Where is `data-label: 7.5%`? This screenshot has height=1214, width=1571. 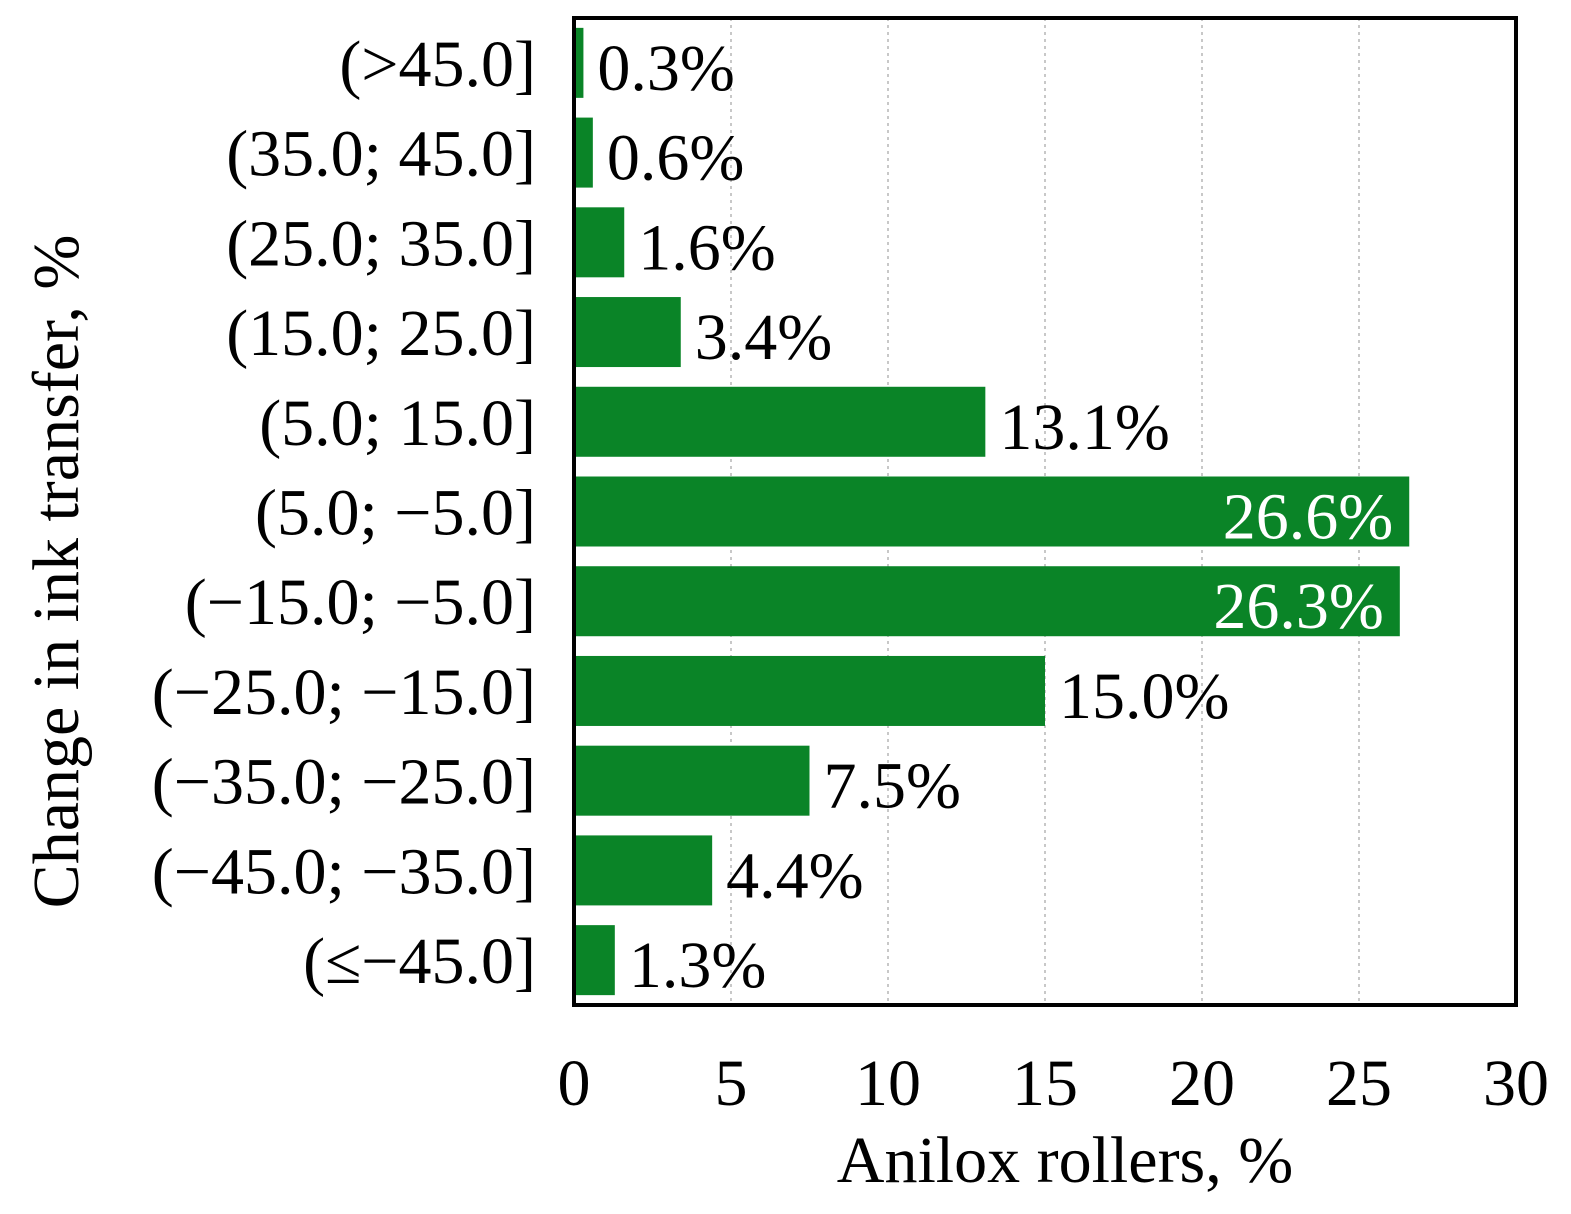
data-label: 7.5% is located at coordinates (892, 786).